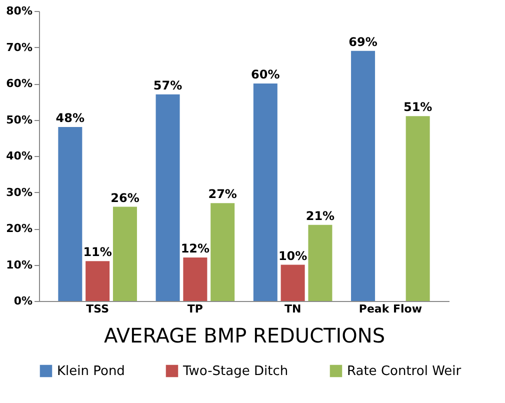 The width and height of the screenshot is (505, 403). What do you see at coordinates (19, 11) in the screenshot?
I see `y-tick-label: 80%` at bounding box center [19, 11].